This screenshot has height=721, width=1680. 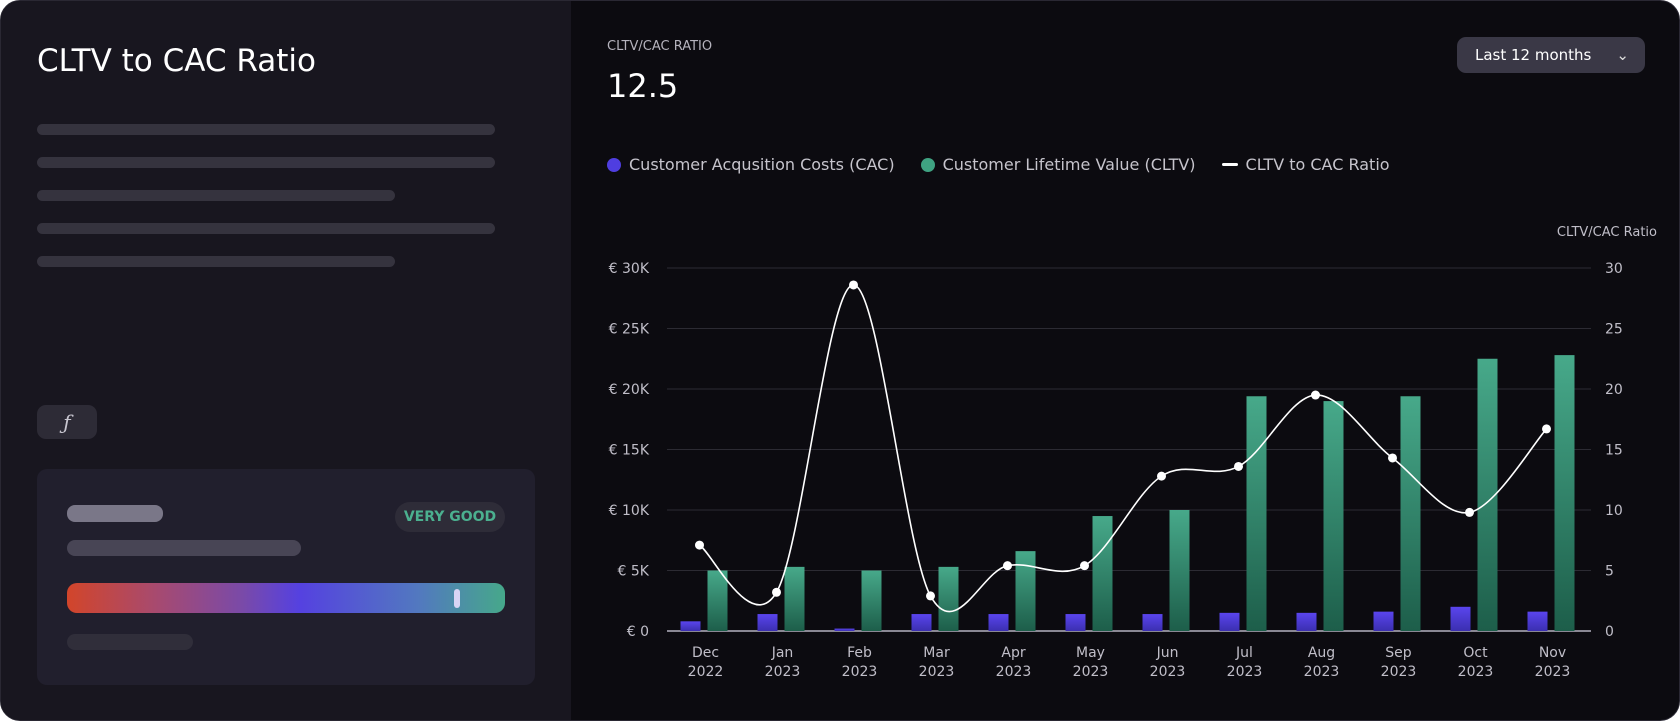 I want to click on score-card: VERY GOOD, so click(x=286, y=577).